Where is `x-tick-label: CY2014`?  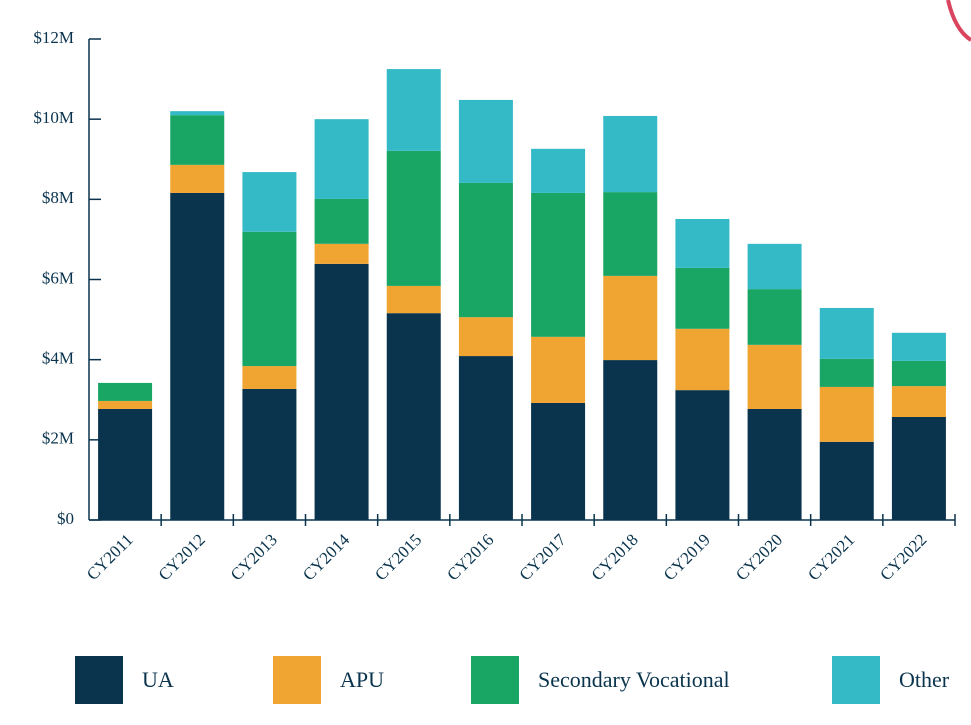
x-tick-label: CY2014 is located at coordinates (326, 557).